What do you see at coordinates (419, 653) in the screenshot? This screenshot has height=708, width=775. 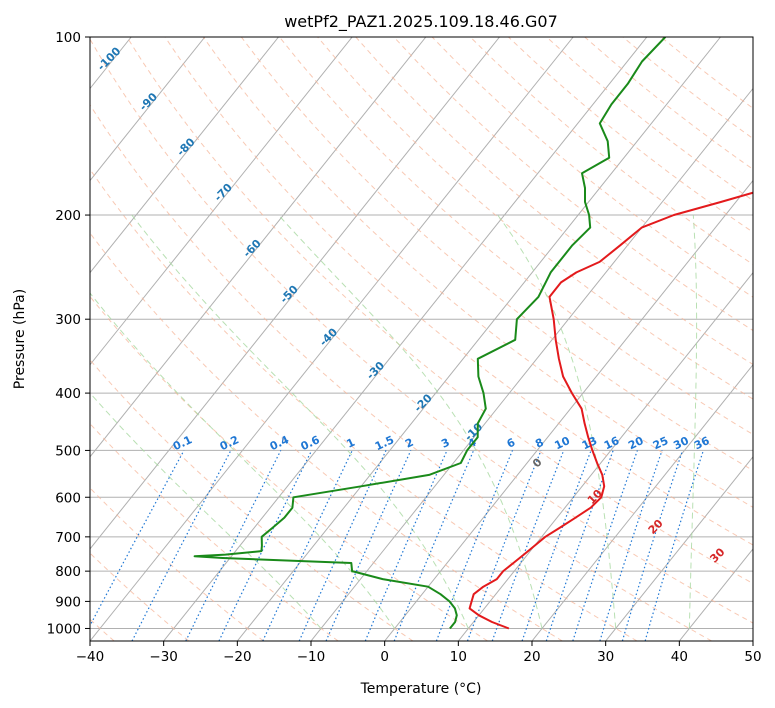 I see `x-axis: −40 −30 −20 −10 0 10 20 30 40 50` at bounding box center [419, 653].